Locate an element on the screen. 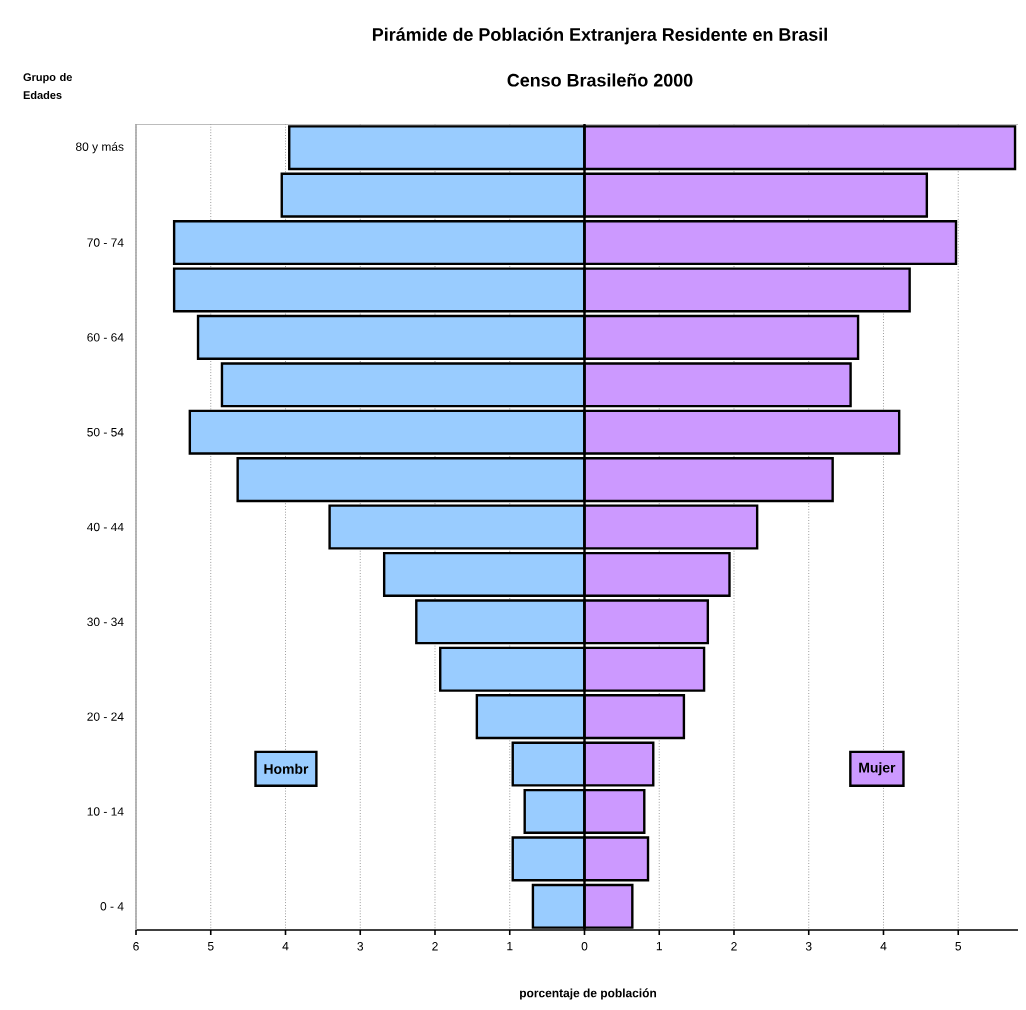 This screenshot has height=1010, width=1026. chart-subtitle: Censo Brasileño 2000 is located at coordinates (600, 80).